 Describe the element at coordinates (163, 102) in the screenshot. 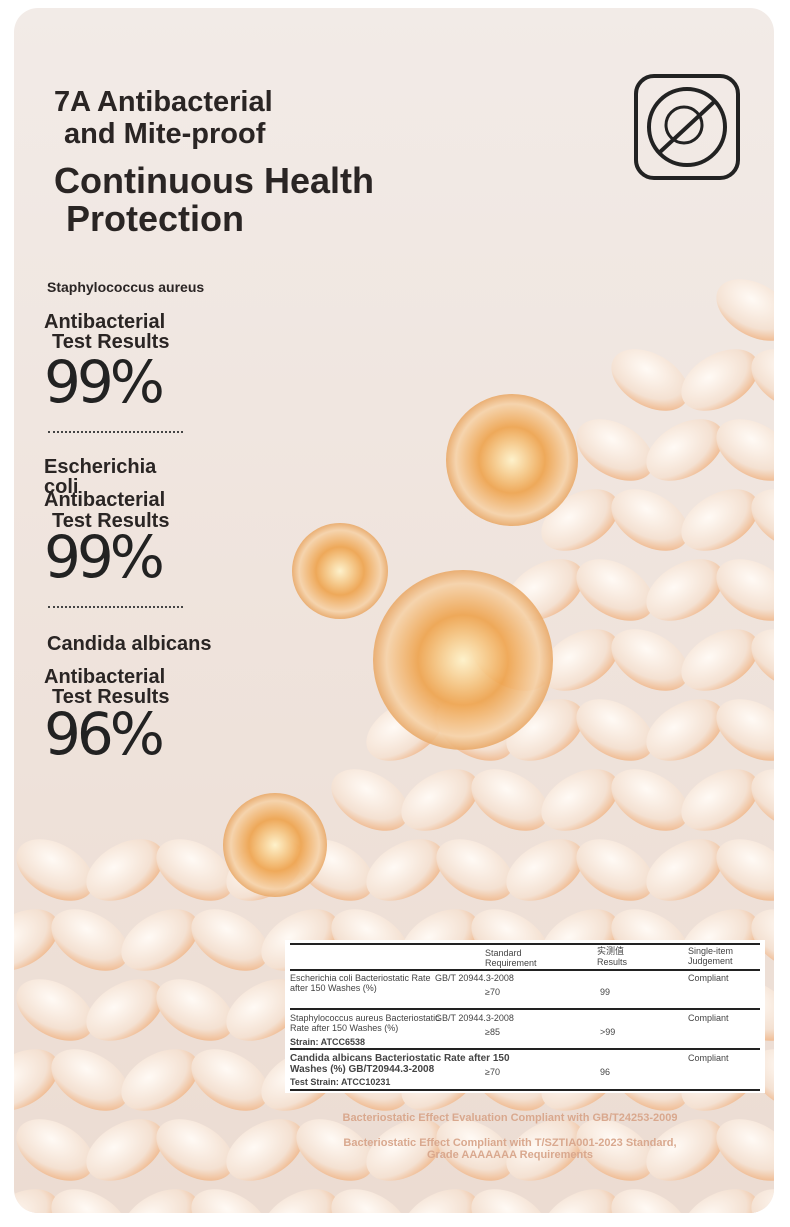

I see `title: 7A Antibacterial` at that location.